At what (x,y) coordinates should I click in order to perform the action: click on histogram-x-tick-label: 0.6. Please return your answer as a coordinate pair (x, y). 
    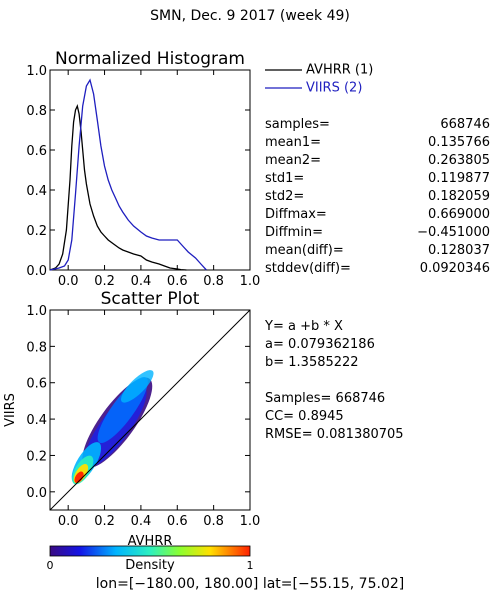
    Looking at the image, I should click on (177, 281).